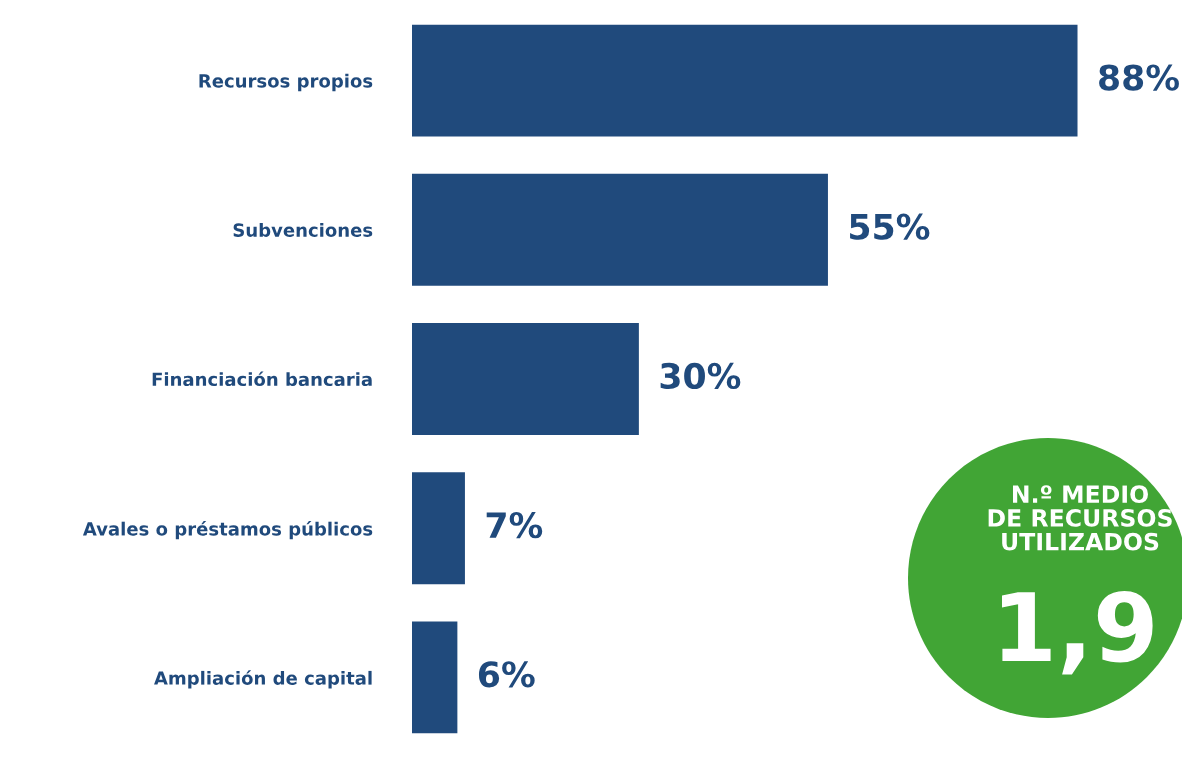 The image size is (1182, 758). I want to click on data-label: 88%, so click(1139, 77).